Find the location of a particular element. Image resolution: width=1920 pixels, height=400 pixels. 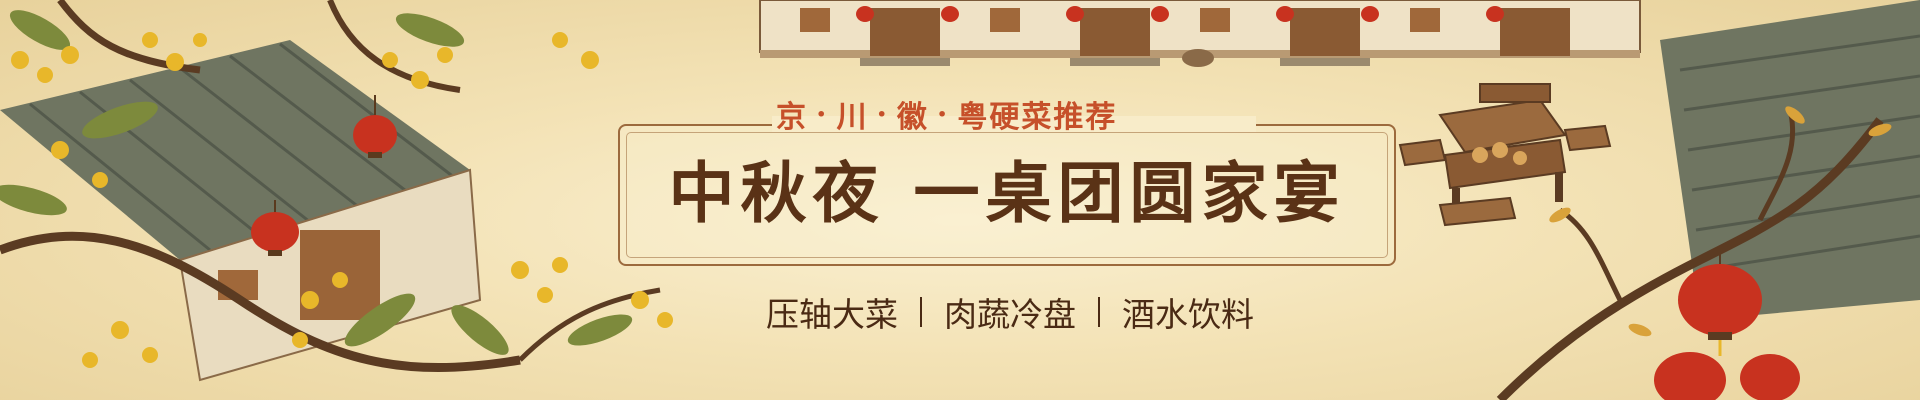

cuisine-beijing: 京 is located at coordinates (792, 117).